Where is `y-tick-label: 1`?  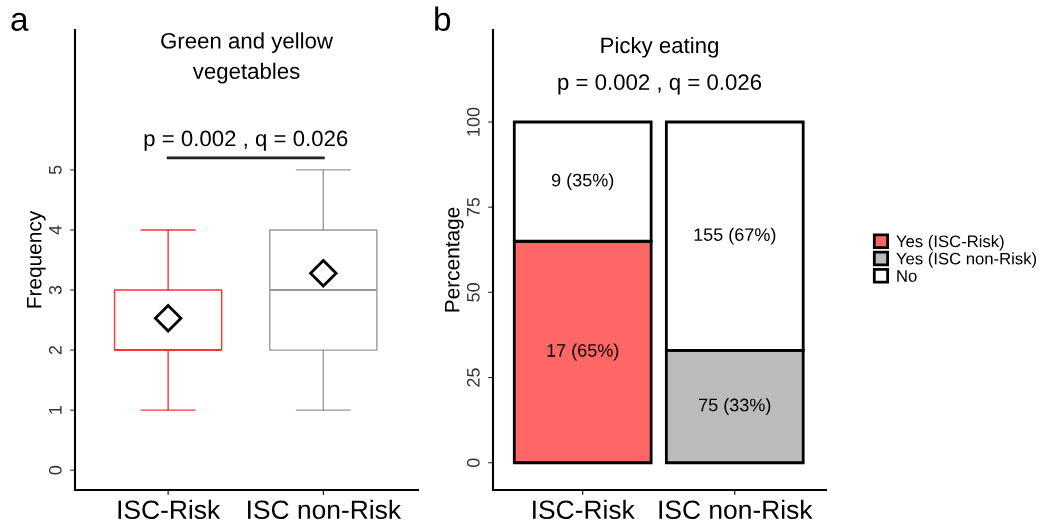 y-tick-label: 1 is located at coordinates (55, 409).